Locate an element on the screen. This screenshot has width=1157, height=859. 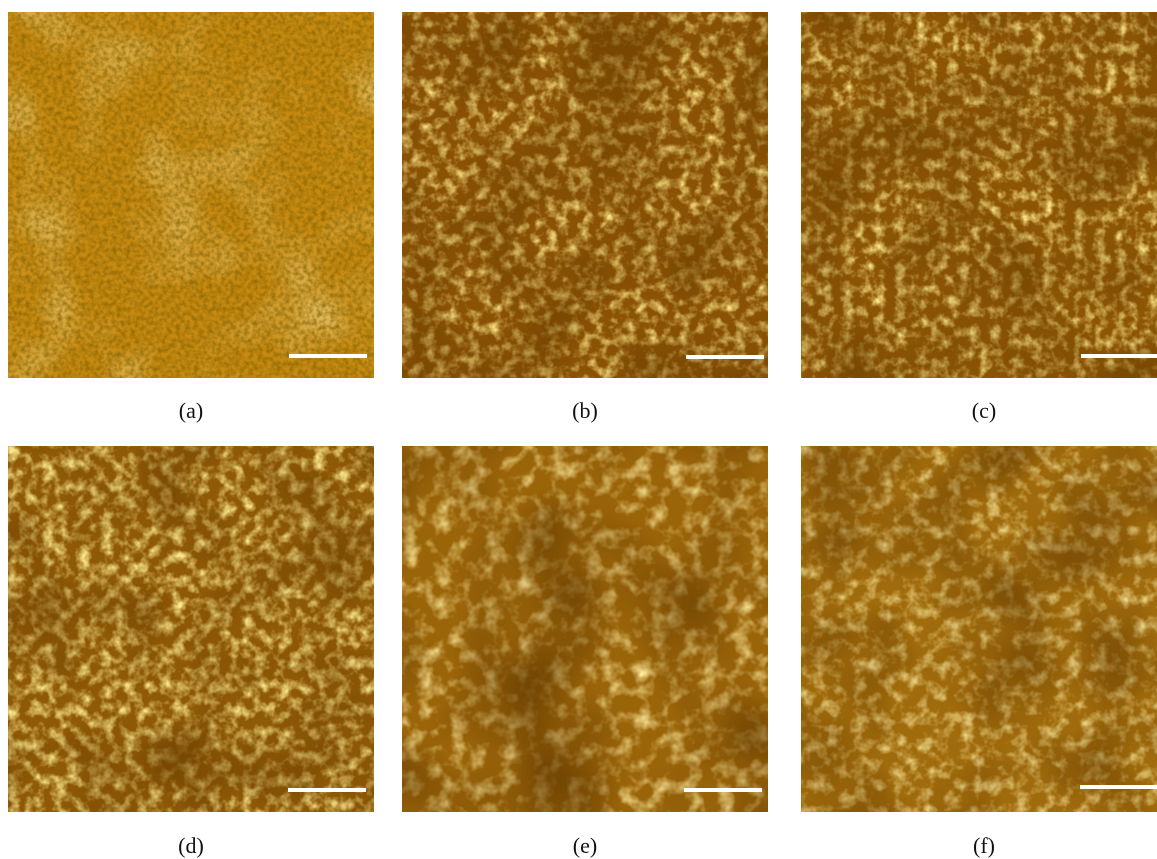
afm-texture-f is located at coordinates (979, 629).